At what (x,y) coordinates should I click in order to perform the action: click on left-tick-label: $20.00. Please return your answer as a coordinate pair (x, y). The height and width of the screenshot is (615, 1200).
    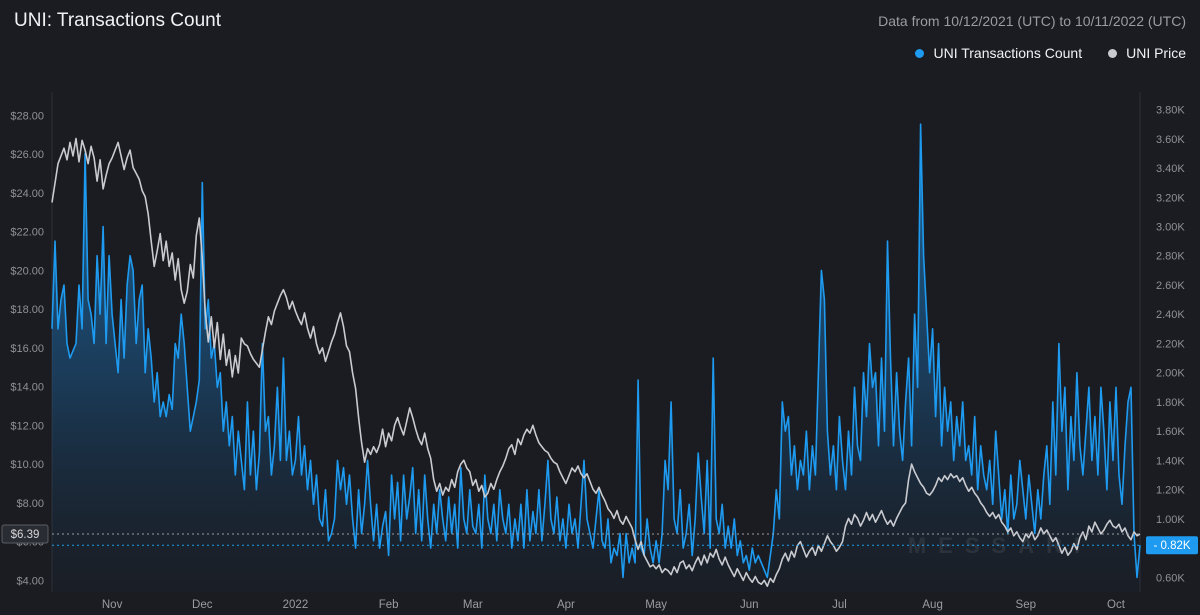
    Looking at the image, I should click on (27, 271).